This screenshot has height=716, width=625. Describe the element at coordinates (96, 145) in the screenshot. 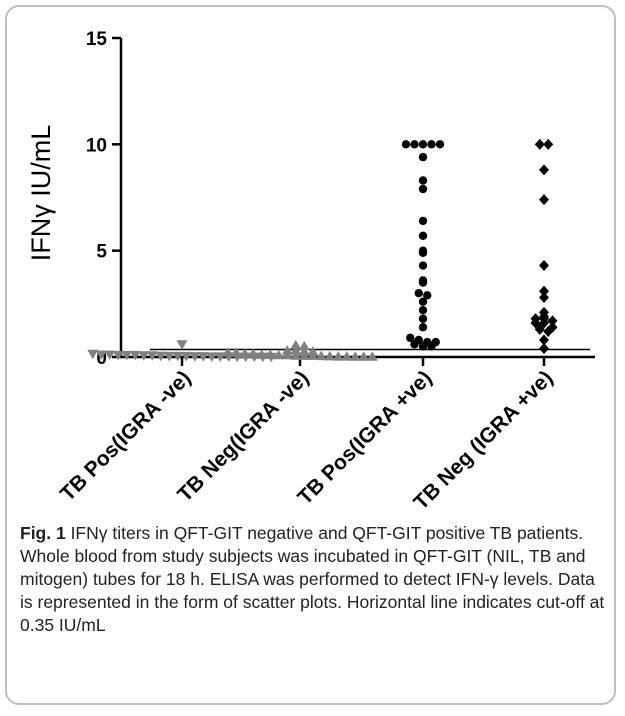

I see `y-tick-label: 10` at that location.